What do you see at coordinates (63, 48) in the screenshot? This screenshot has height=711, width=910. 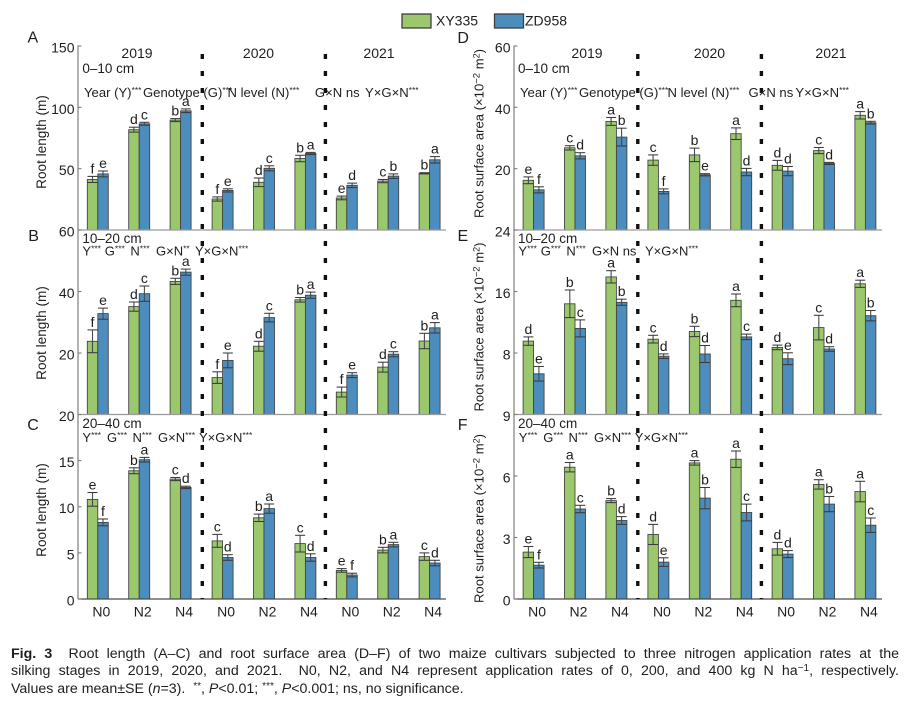 I see `svg-text: 150` at bounding box center [63, 48].